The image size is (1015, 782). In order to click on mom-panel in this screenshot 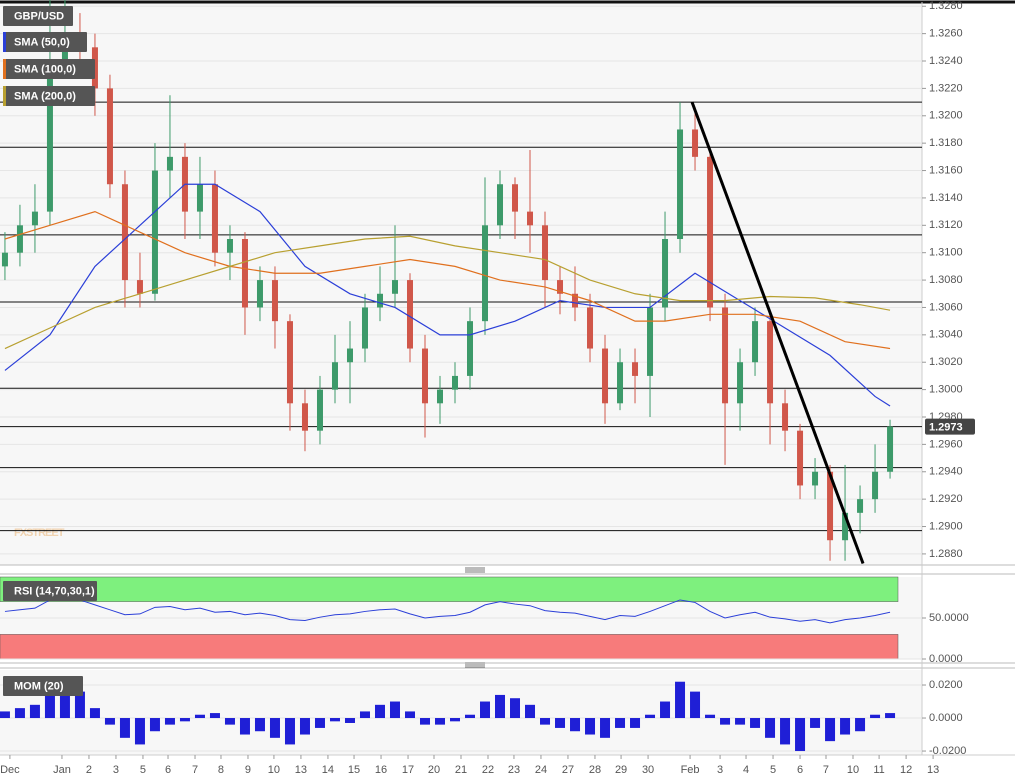, I will do `click(461, 712)`.